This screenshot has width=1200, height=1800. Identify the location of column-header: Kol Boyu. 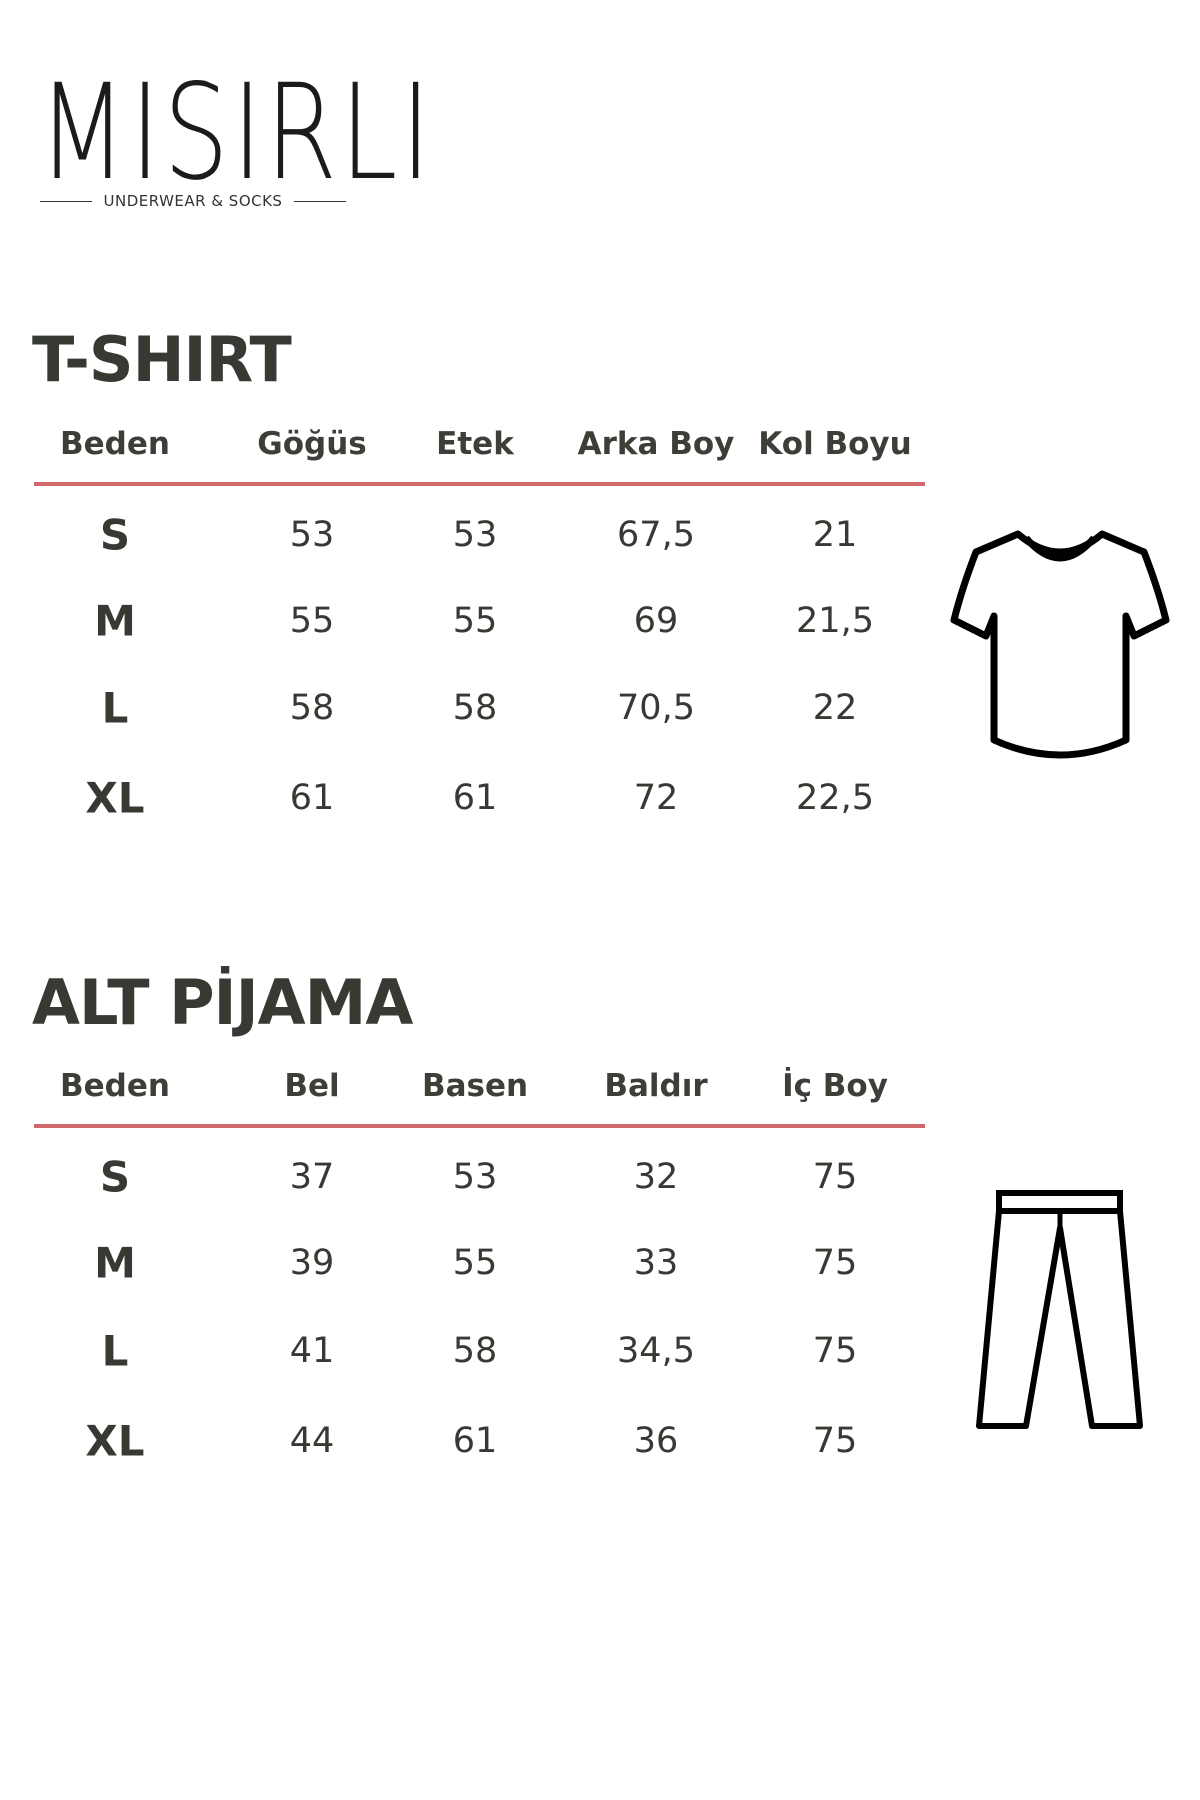
(835, 444).